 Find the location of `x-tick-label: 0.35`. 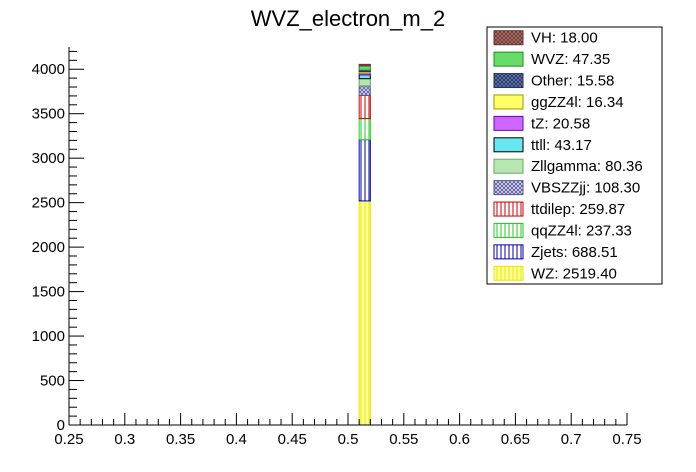

x-tick-label: 0.35 is located at coordinates (180, 439).